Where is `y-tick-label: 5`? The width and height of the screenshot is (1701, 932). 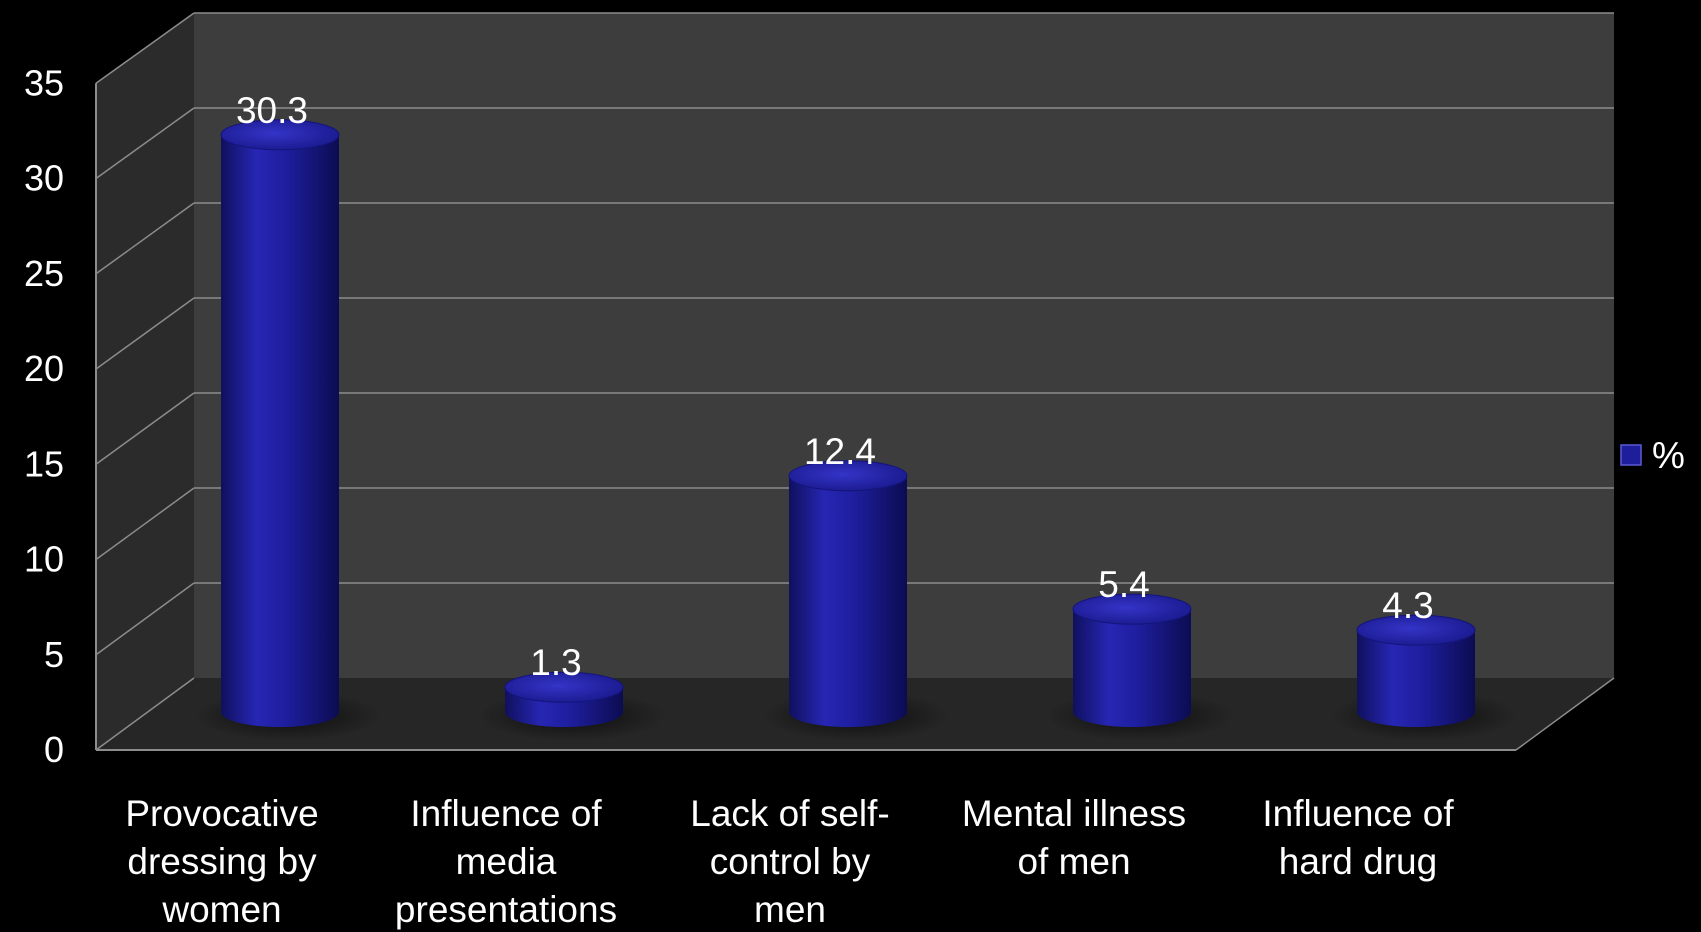 y-tick-label: 5 is located at coordinates (54, 654).